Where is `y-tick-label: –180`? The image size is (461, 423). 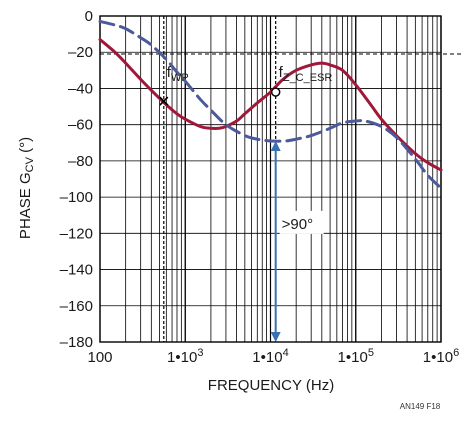
y-tick-label: –180 is located at coordinates (76, 342).